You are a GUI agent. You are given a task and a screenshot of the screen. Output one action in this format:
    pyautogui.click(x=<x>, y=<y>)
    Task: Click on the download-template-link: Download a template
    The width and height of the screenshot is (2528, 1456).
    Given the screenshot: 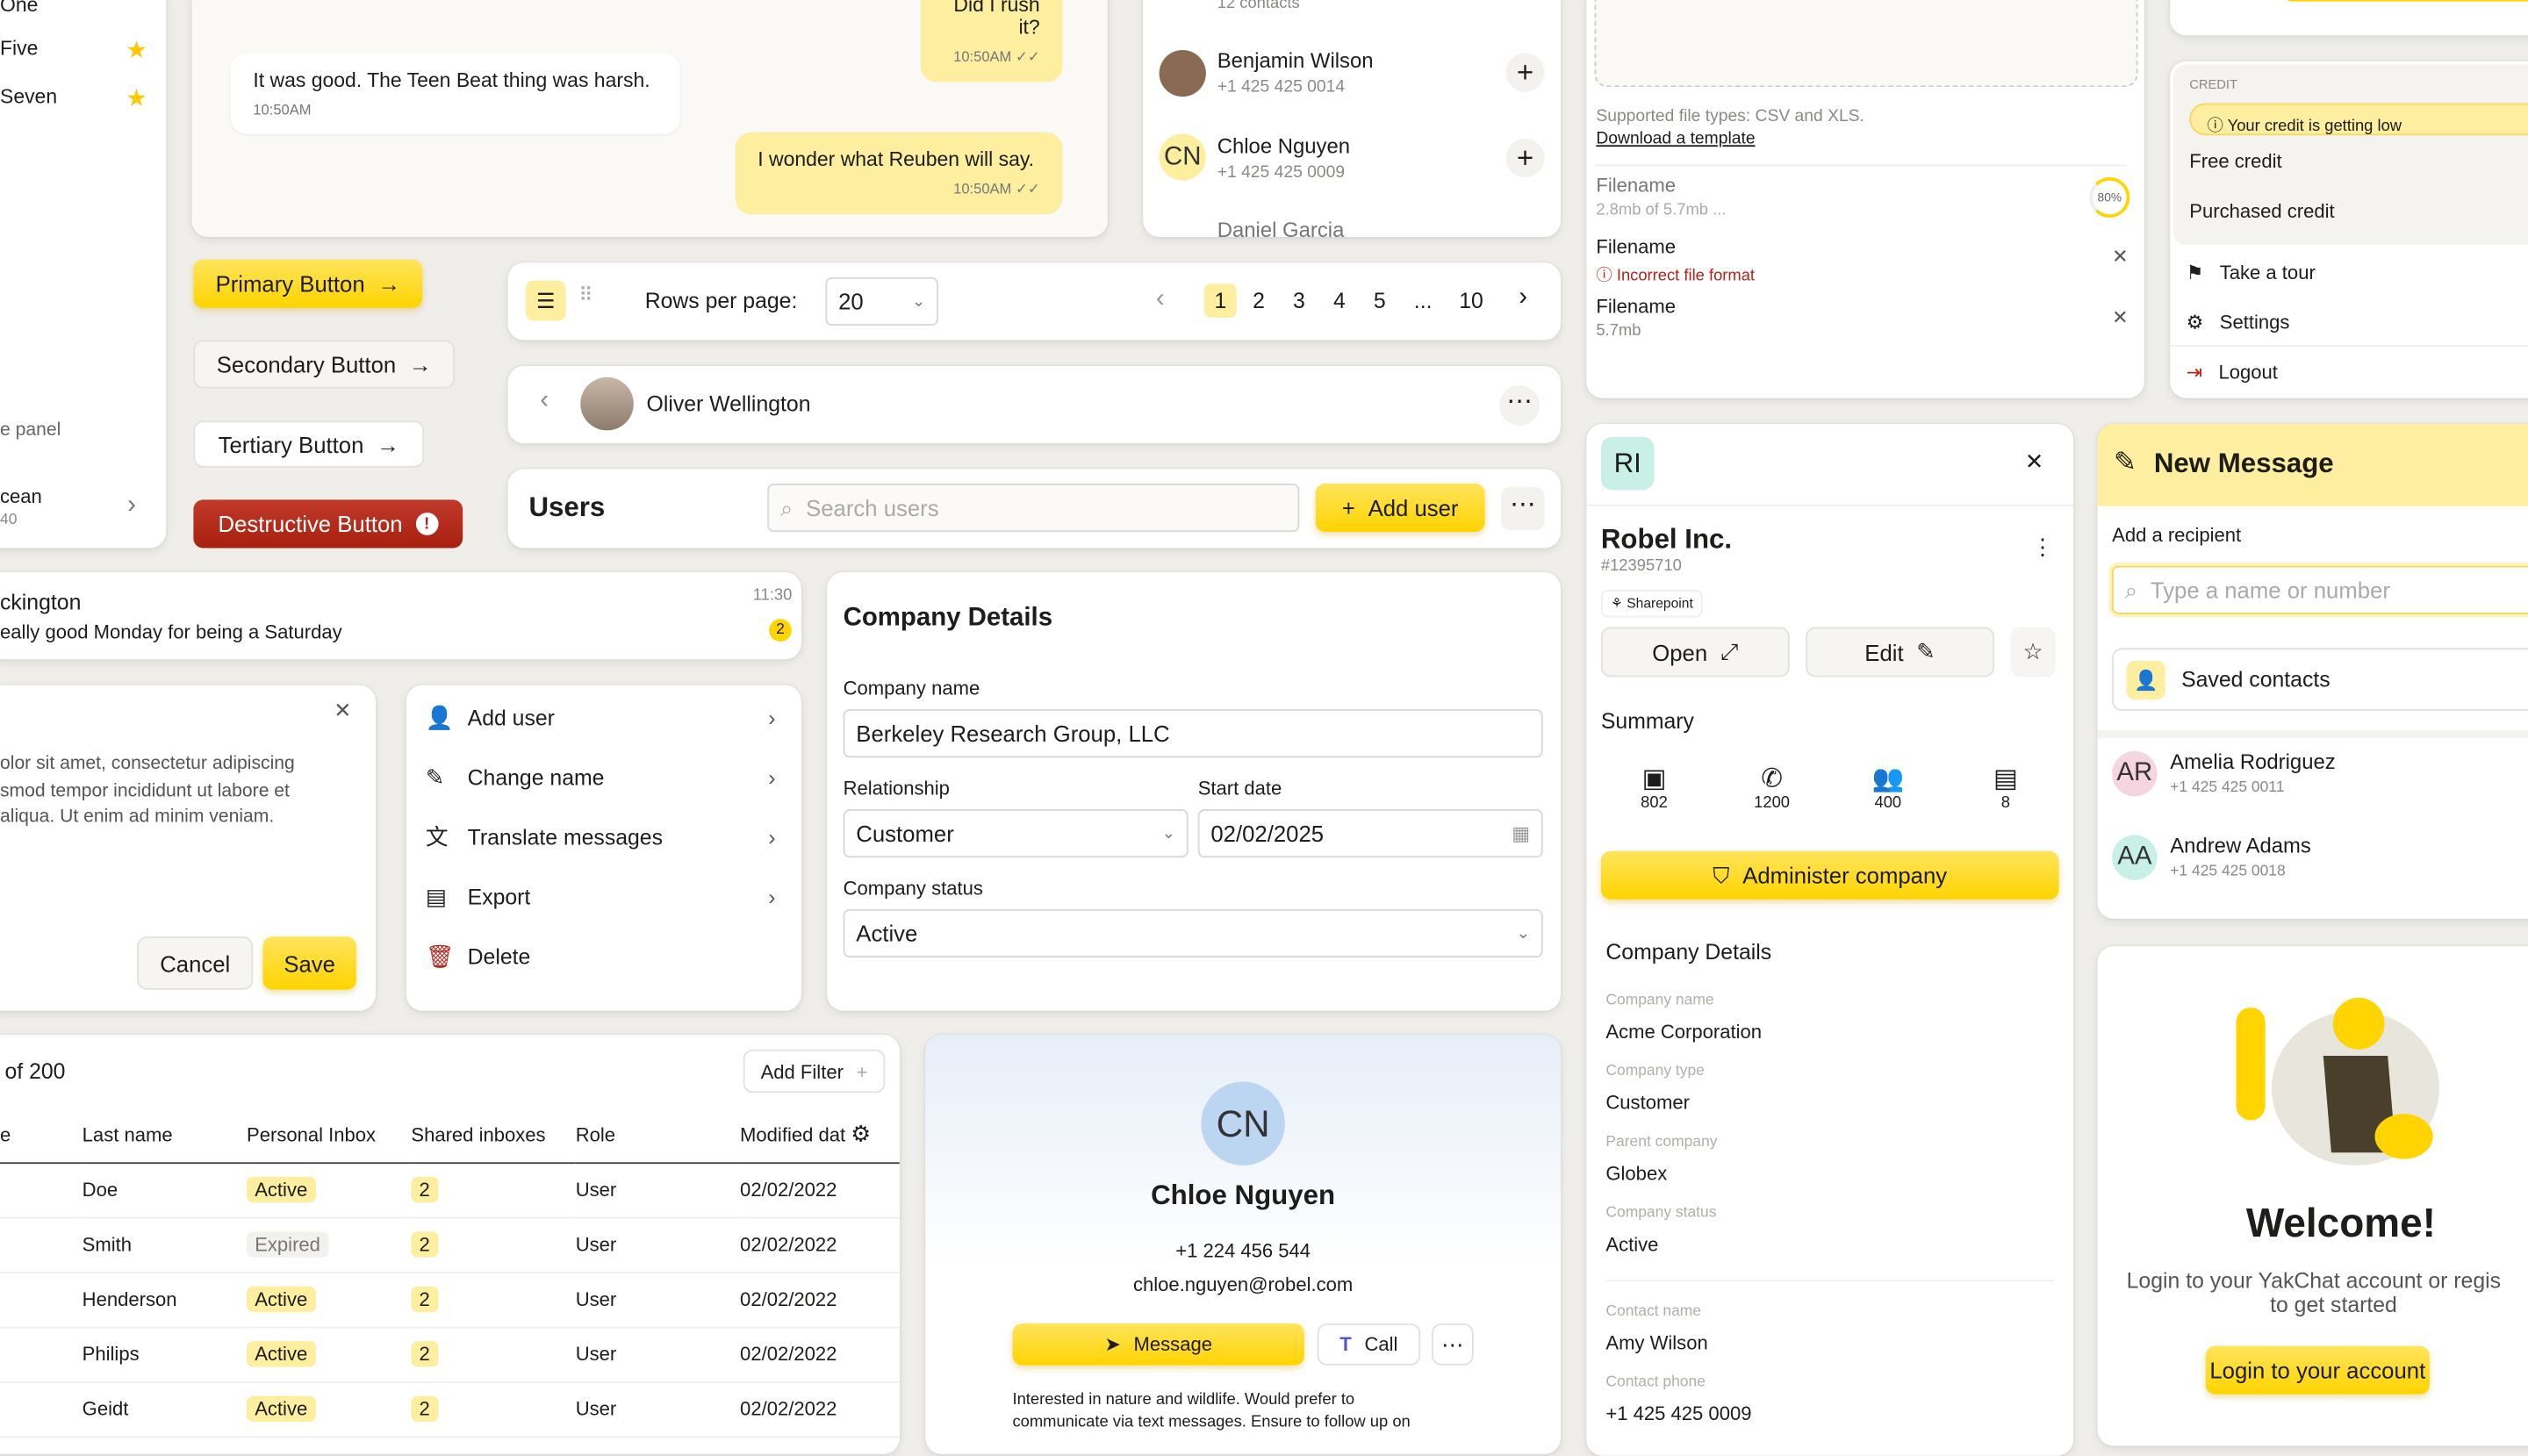 What is the action you would take?
    pyautogui.click(x=1676, y=138)
    